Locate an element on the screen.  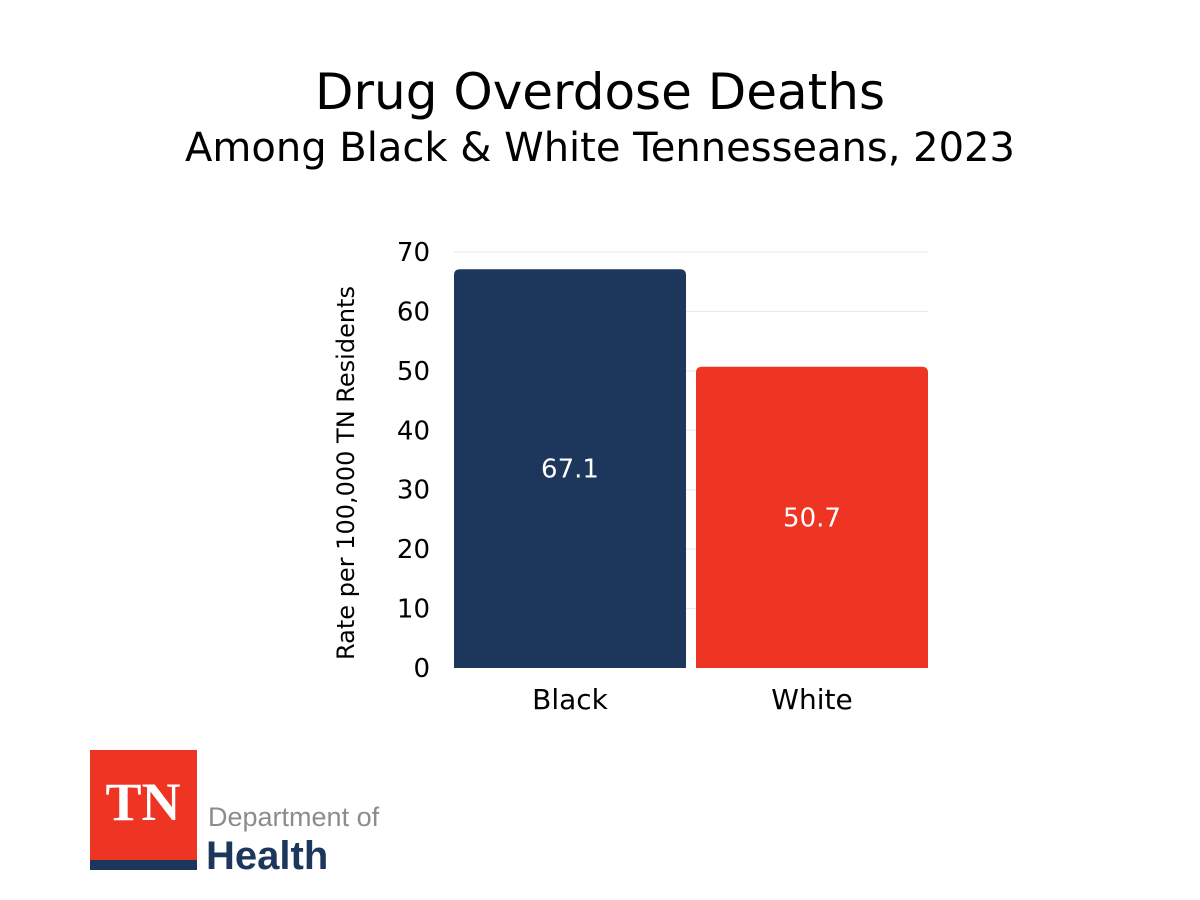
tn-department-of-health-logo: TN Department of Health is located at coordinates (235, 812).